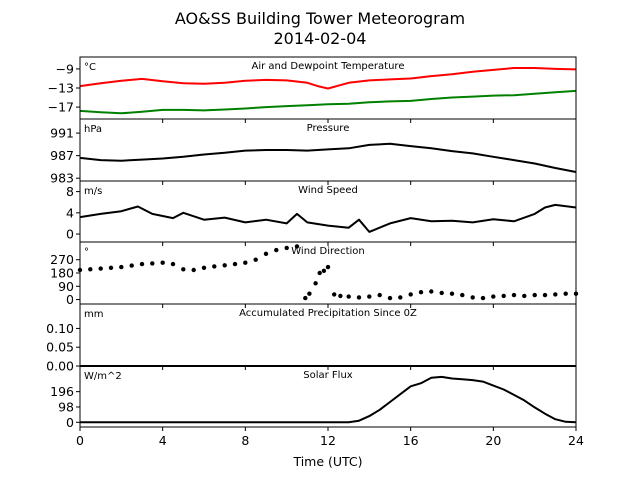 This screenshot has width=640, height=480. Describe the element at coordinates (86, 252) in the screenshot. I see `panel-unit: °` at that location.